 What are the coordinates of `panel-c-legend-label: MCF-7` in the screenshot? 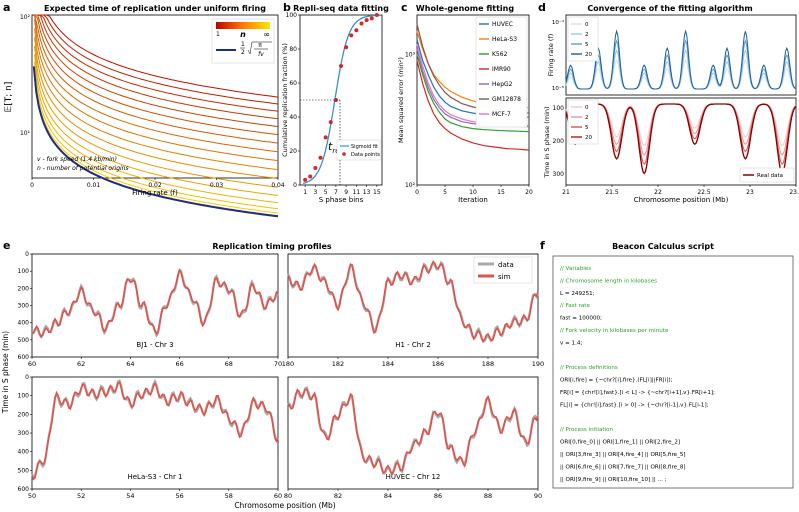 It's located at (501, 114).